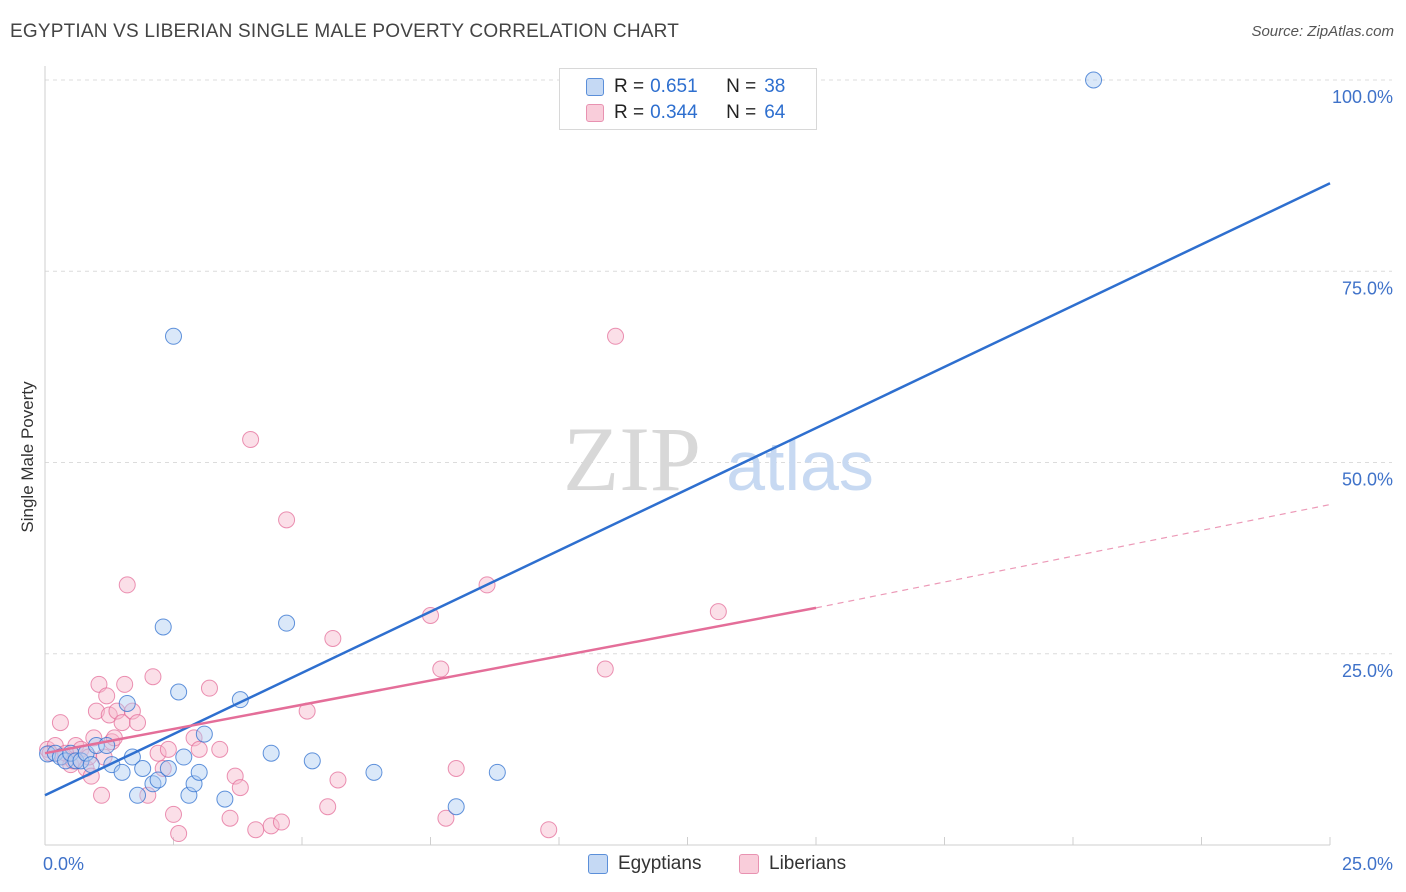  I want to click on legend-liberians: Liberians, so click(792, 864).